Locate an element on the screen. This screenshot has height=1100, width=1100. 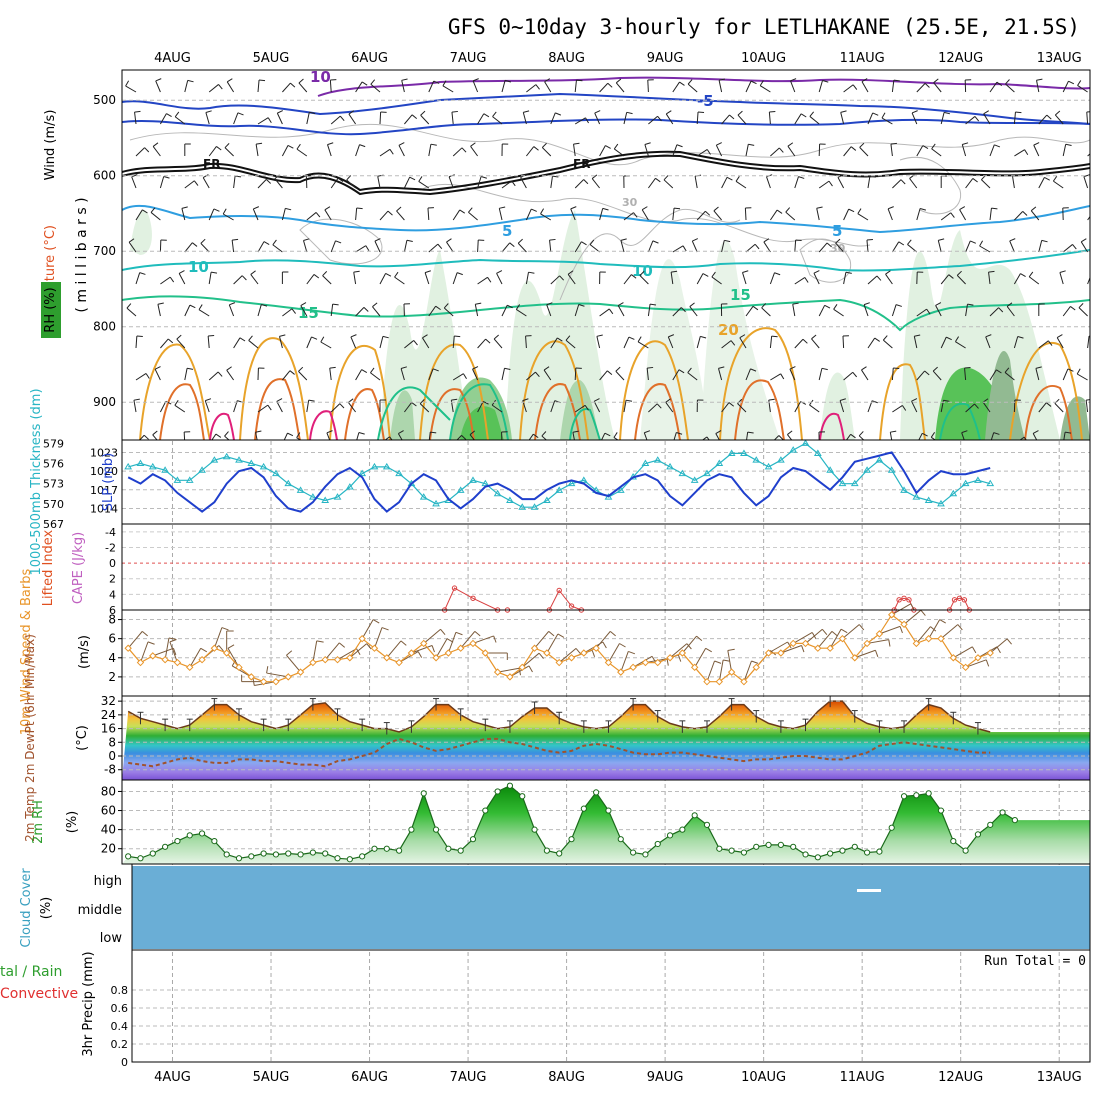
surface-wind-barb is located at coordinates (569, 655).